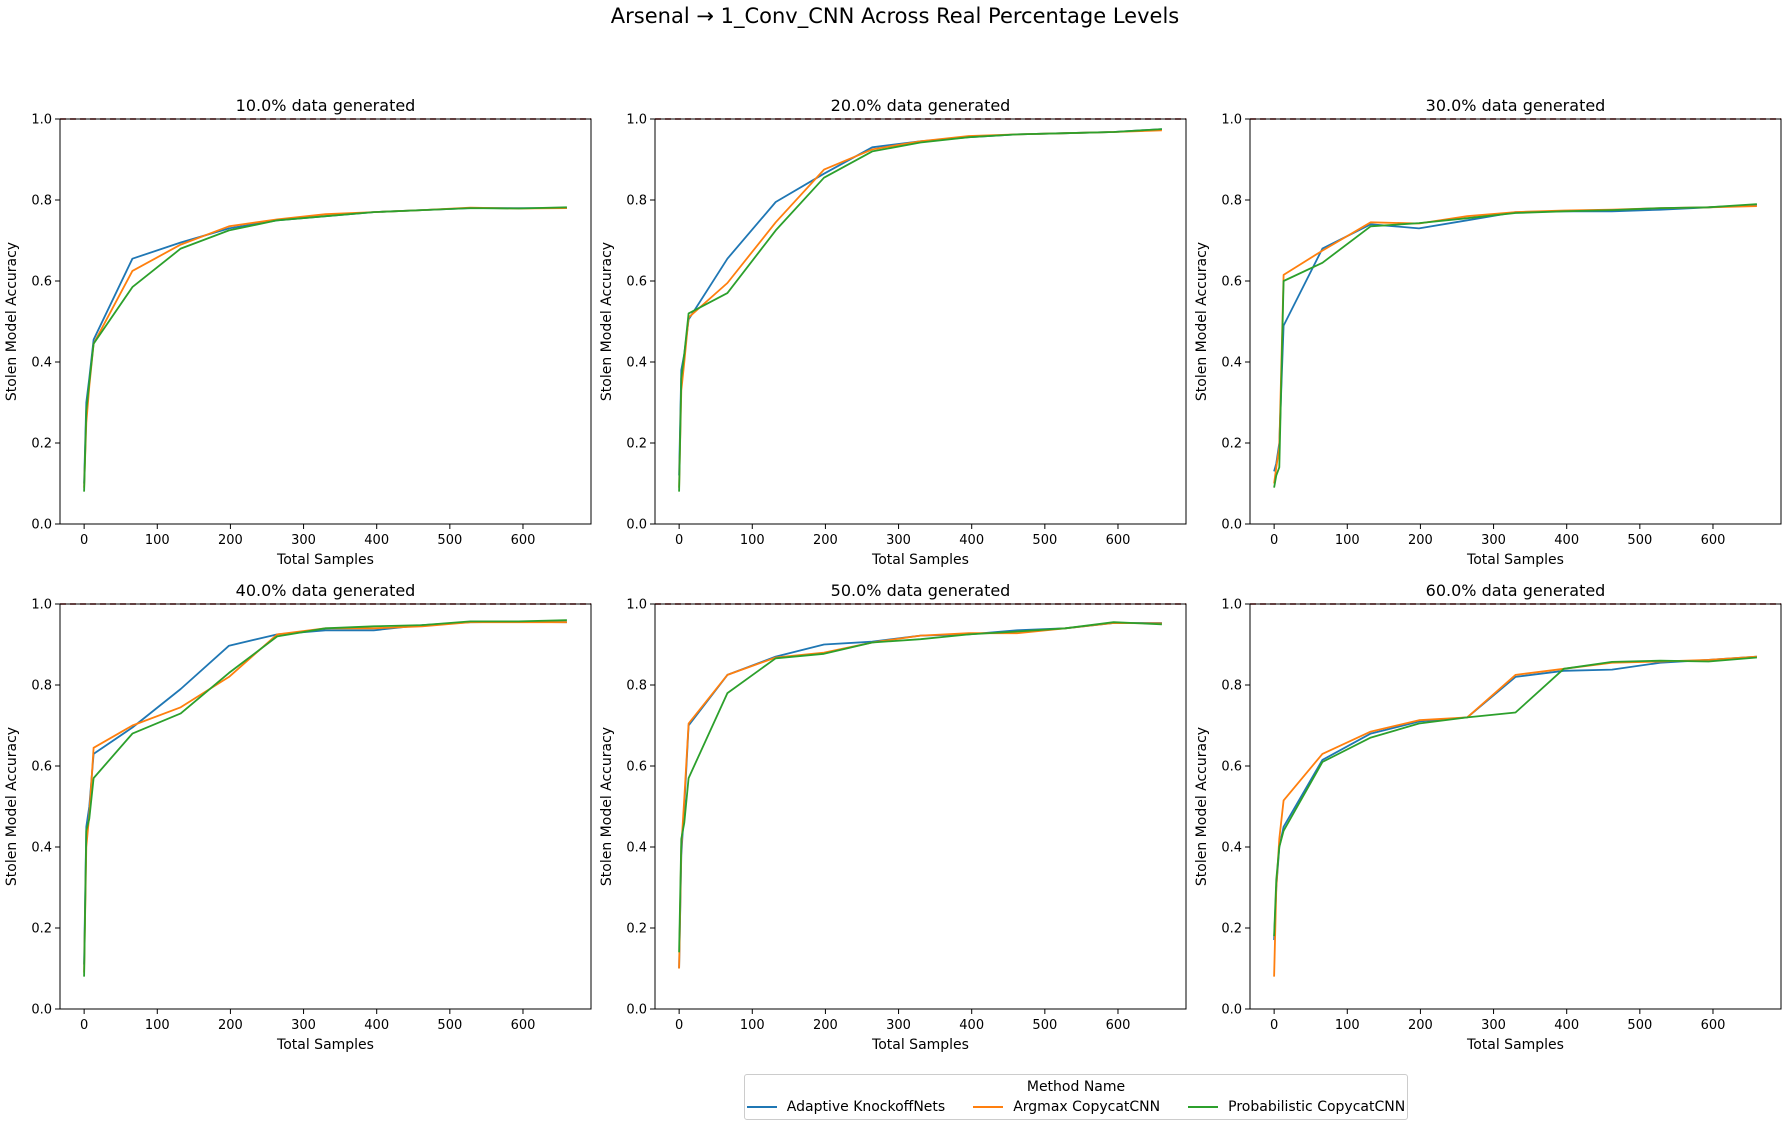 The image size is (1790, 1129). Describe the element at coordinates (1516, 590) in the screenshot. I see `subplot-title: 60.0% data generated` at that location.